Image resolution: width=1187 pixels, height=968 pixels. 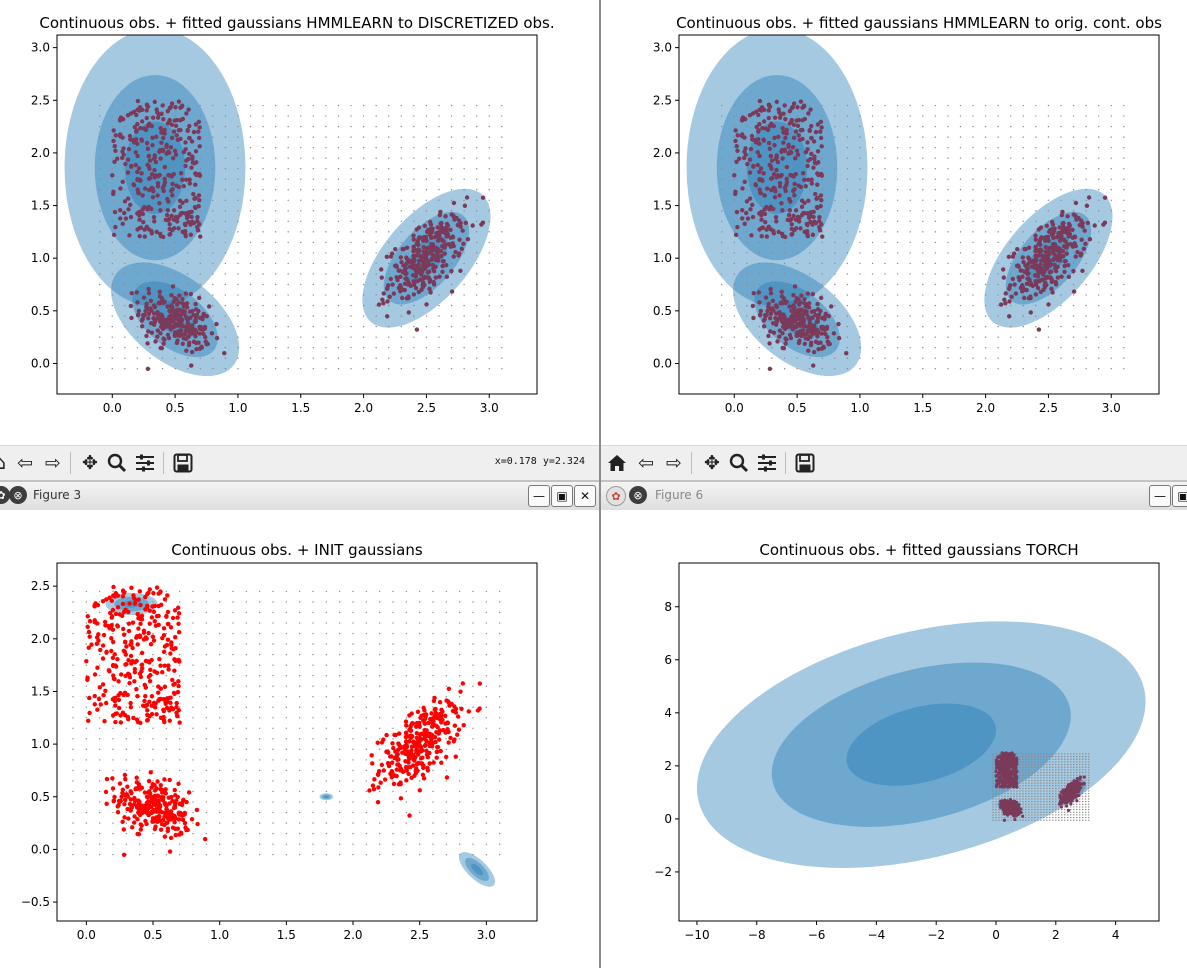 What do you see at coordinates (585, 496) in the screenshot?
I see `close-icon: ✕` at bounding box center [585, 496].